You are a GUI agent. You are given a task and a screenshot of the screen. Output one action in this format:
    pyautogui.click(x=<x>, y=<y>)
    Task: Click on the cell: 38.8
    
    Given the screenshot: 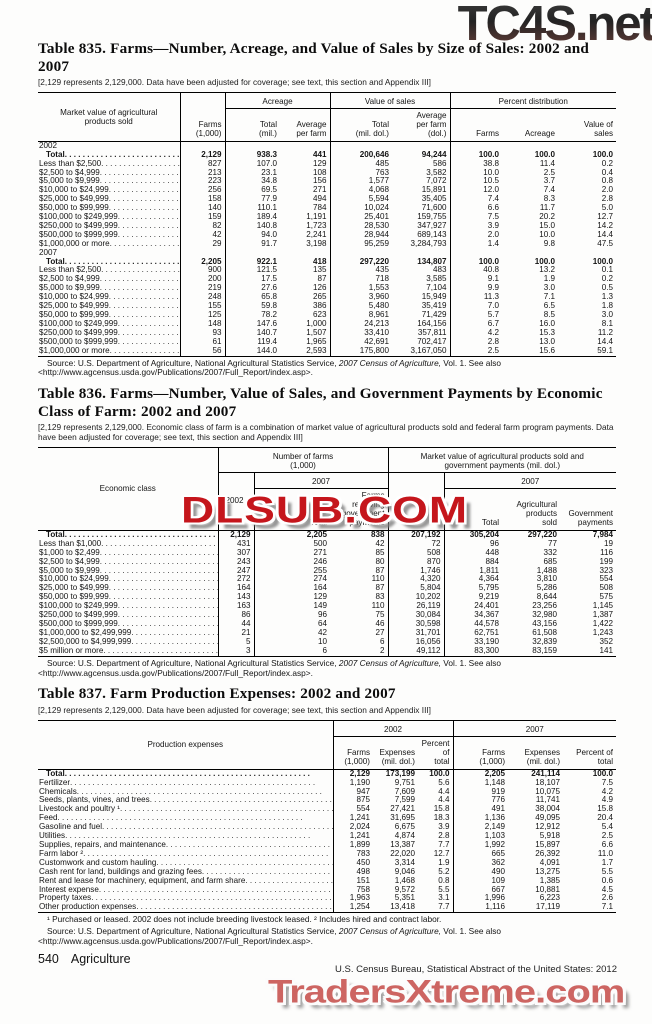 What is the action you would take?
    pyautogui.click(x=475, y=164)
    